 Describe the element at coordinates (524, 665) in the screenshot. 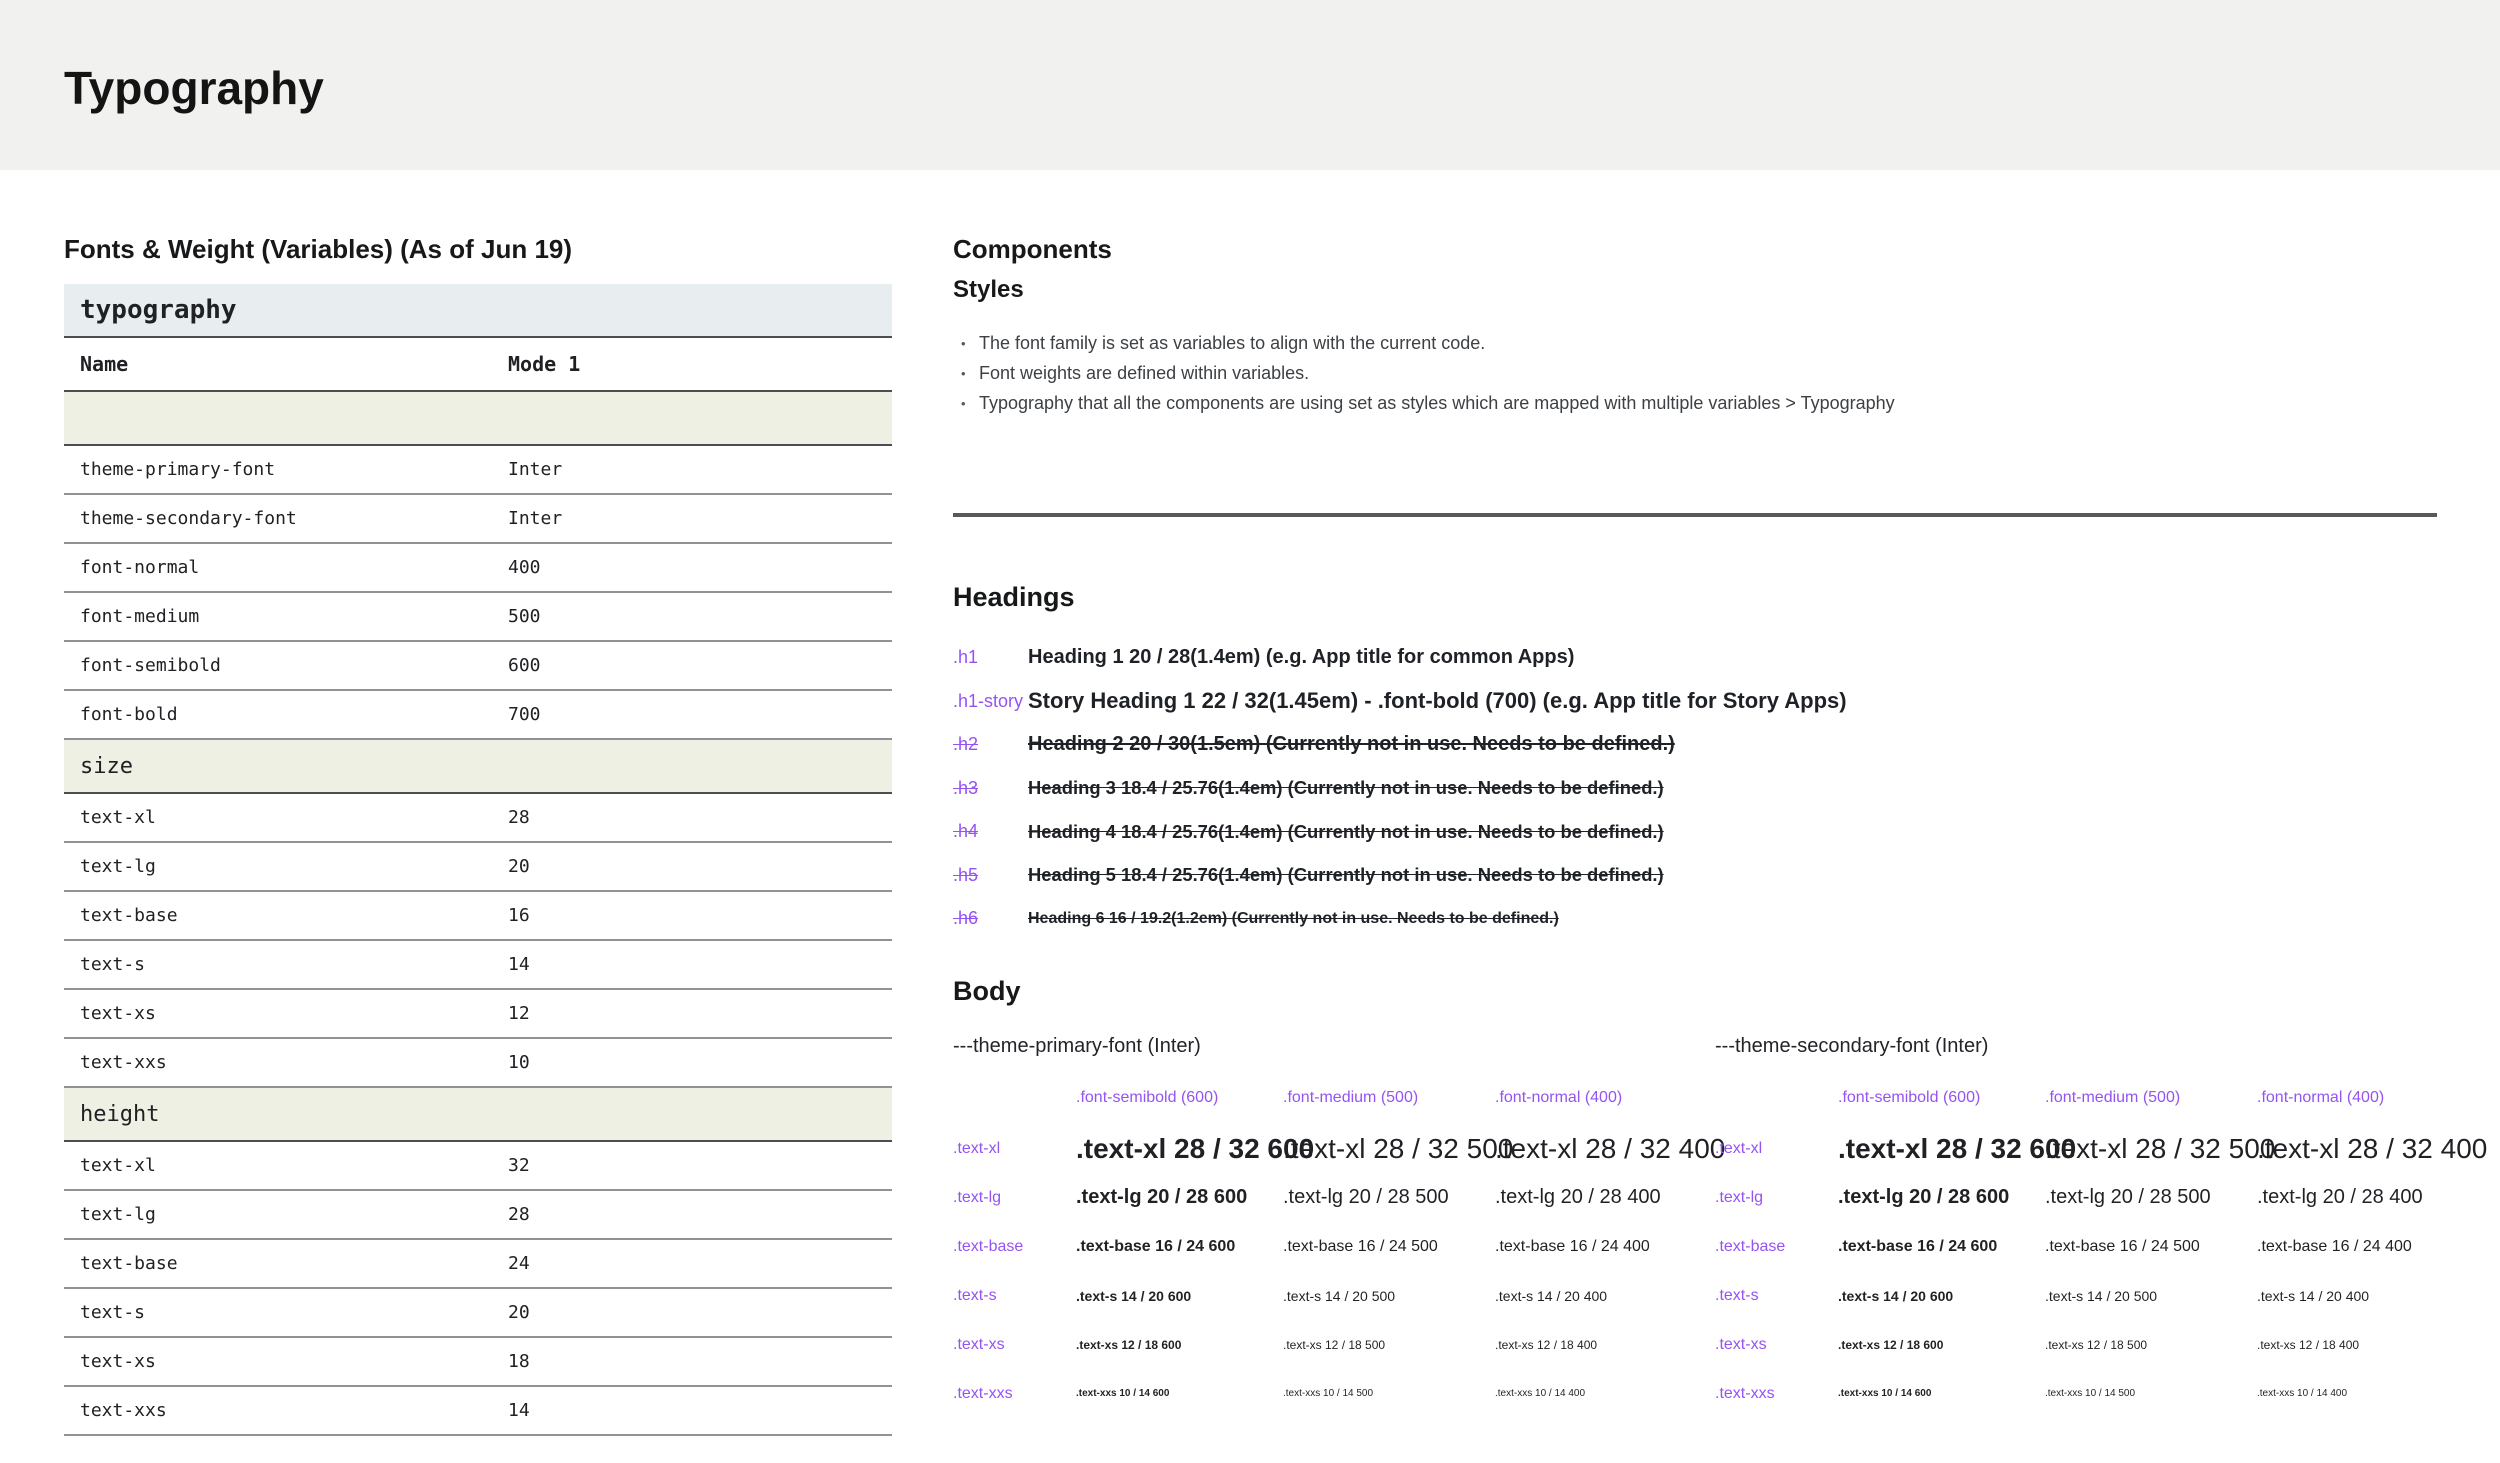

I see `variable-value: 600` at that location.